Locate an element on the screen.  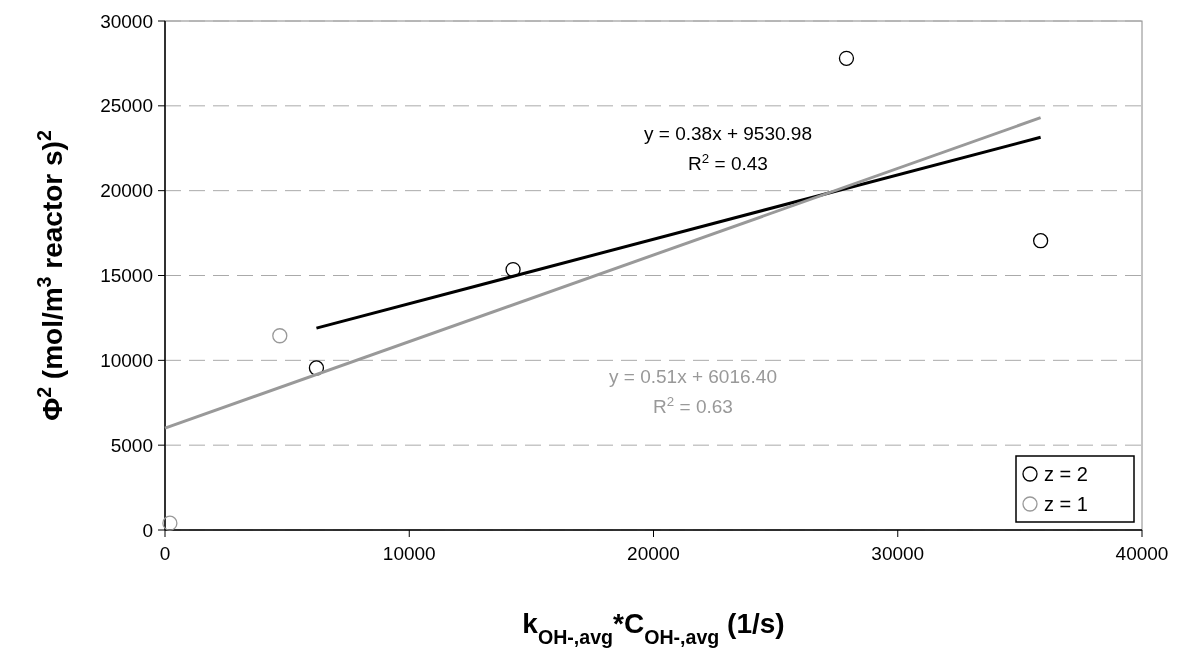
x-tick-label: 30000 is located at coordinates (898, 553).